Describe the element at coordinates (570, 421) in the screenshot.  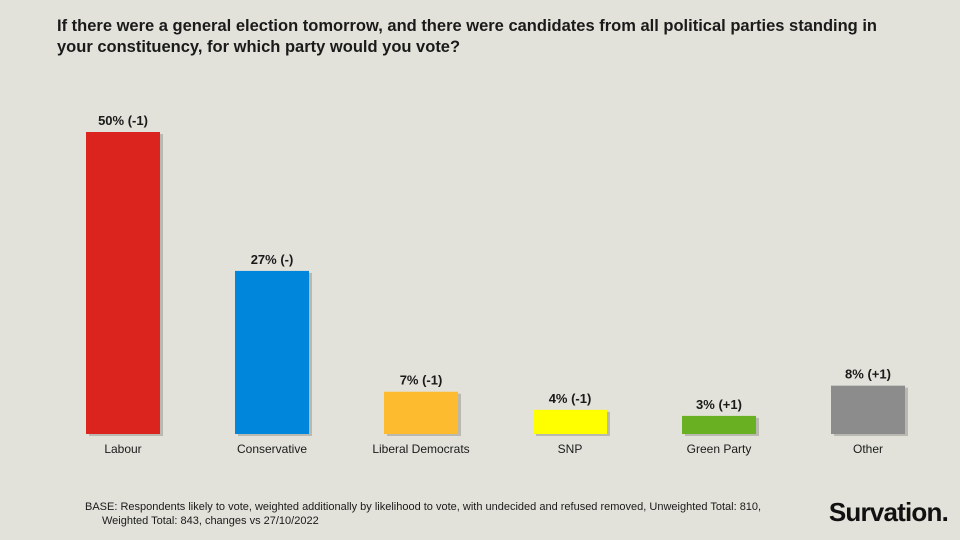
I see `bar-snp` at that location.